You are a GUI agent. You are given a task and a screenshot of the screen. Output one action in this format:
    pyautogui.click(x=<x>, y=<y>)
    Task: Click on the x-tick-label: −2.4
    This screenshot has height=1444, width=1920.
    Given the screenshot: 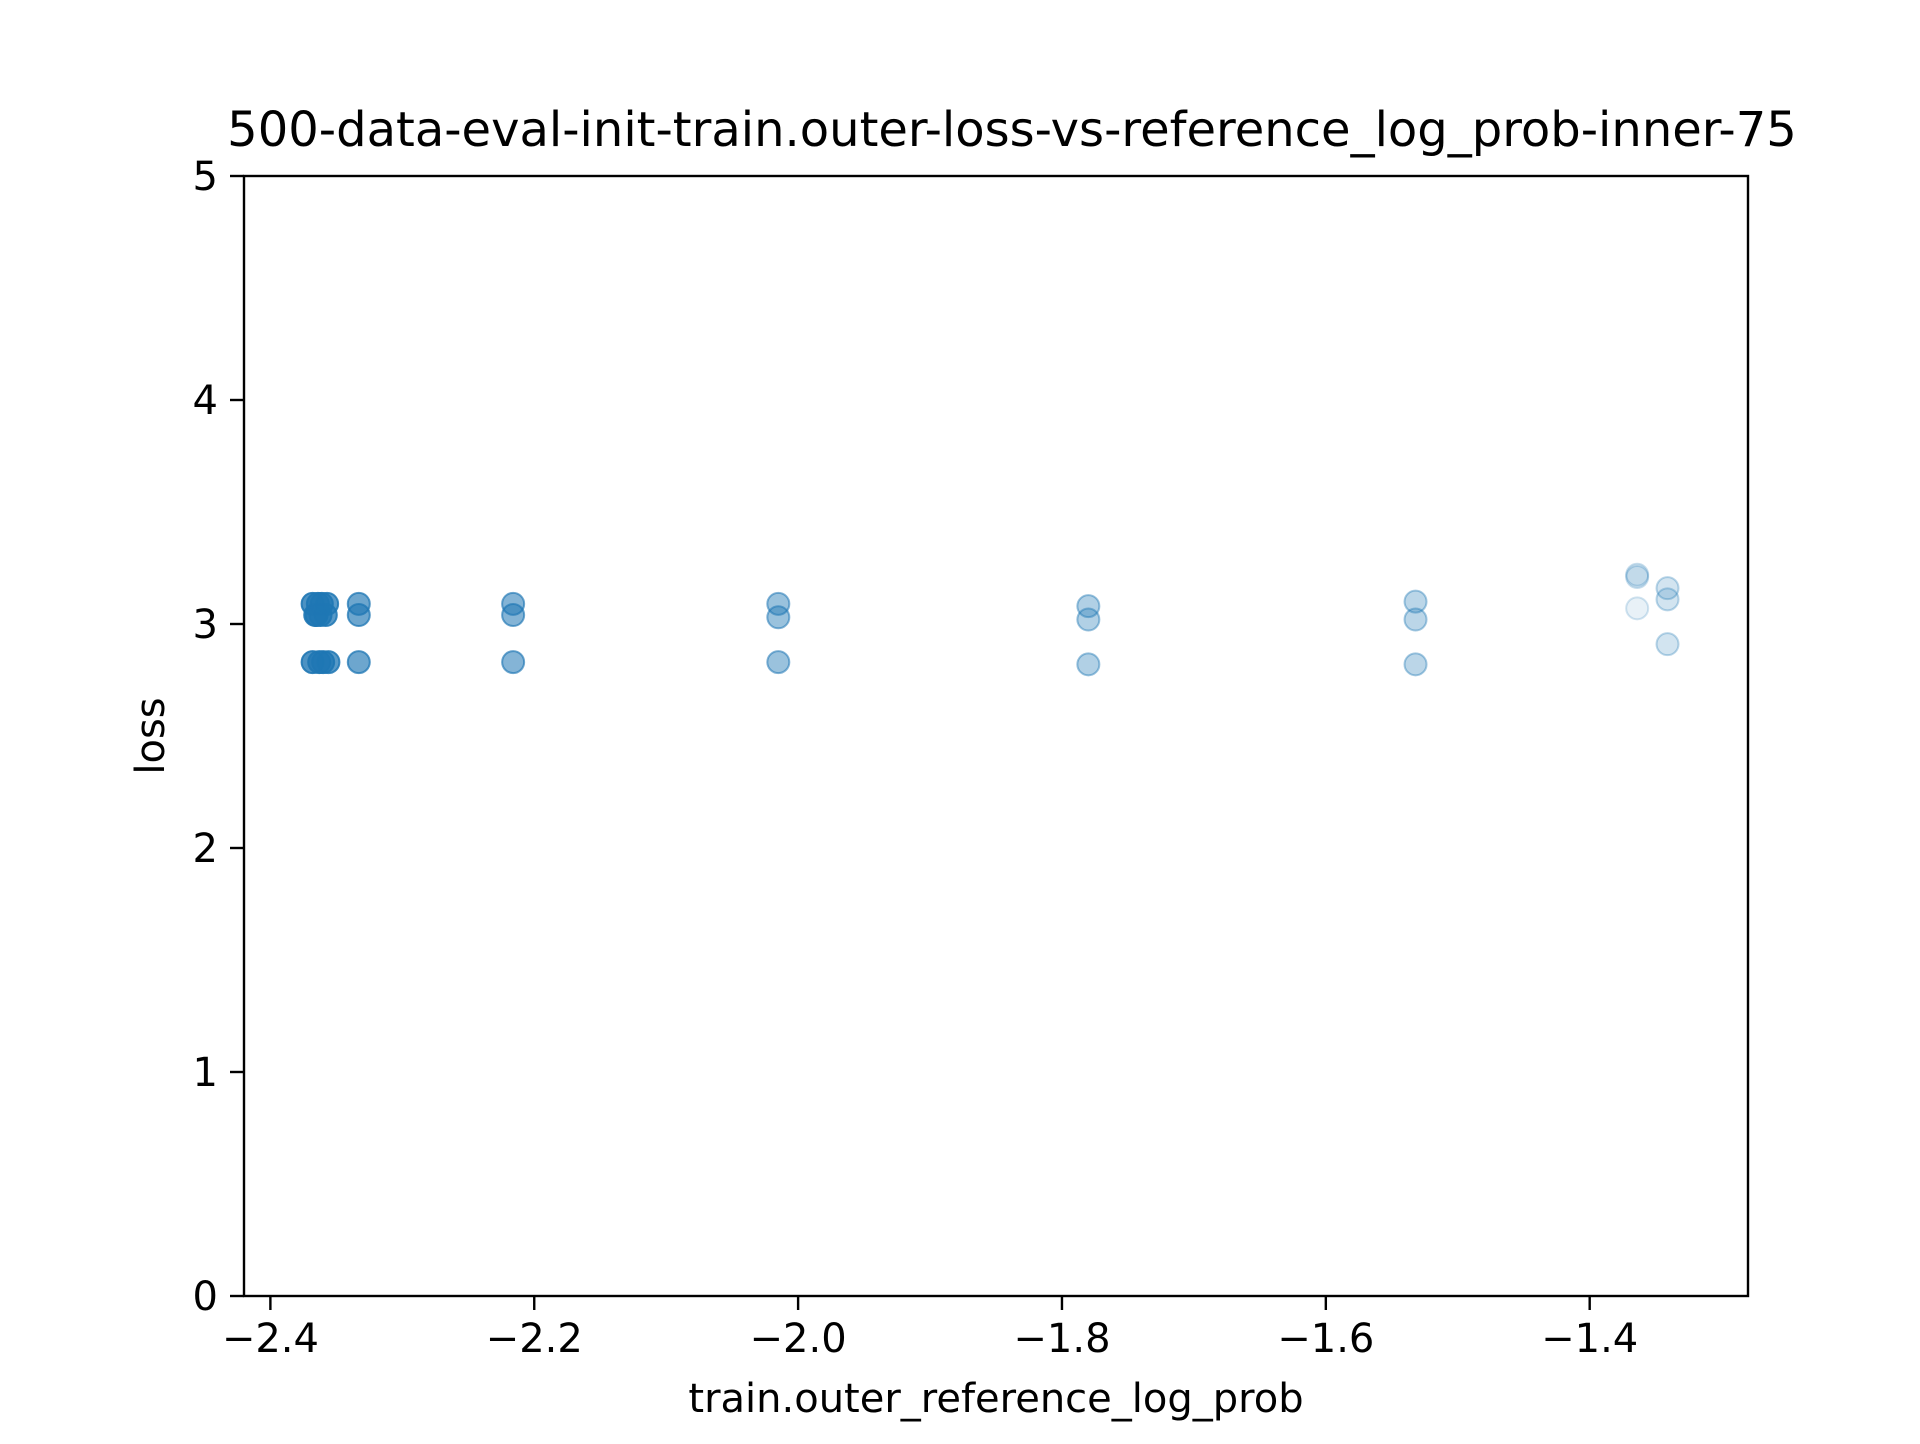 What is the action you would take?
    pyautogui.click(x=270, y=1339)
    